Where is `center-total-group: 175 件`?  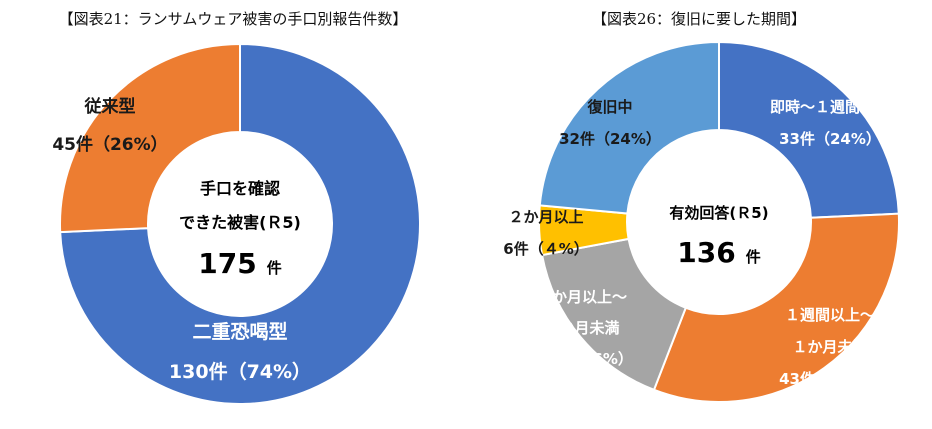
center-total-group: 175 件 is located at coordinates (239, 263).